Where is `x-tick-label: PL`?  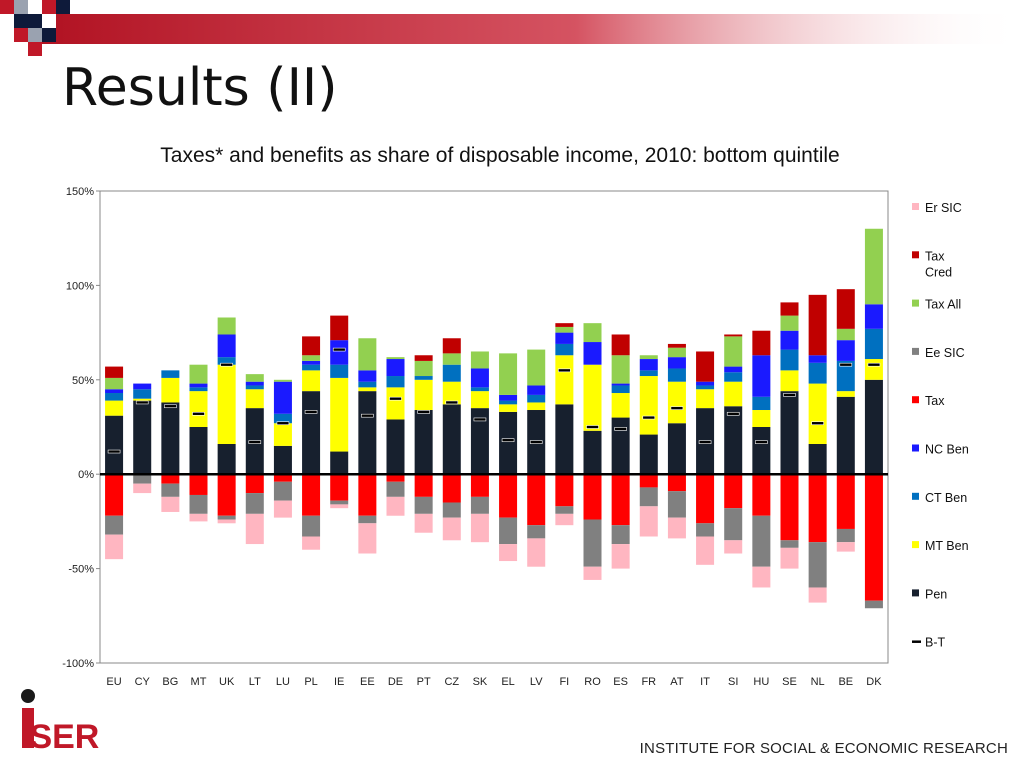 x-tick-label: PL is located at coordinates (310, 682).